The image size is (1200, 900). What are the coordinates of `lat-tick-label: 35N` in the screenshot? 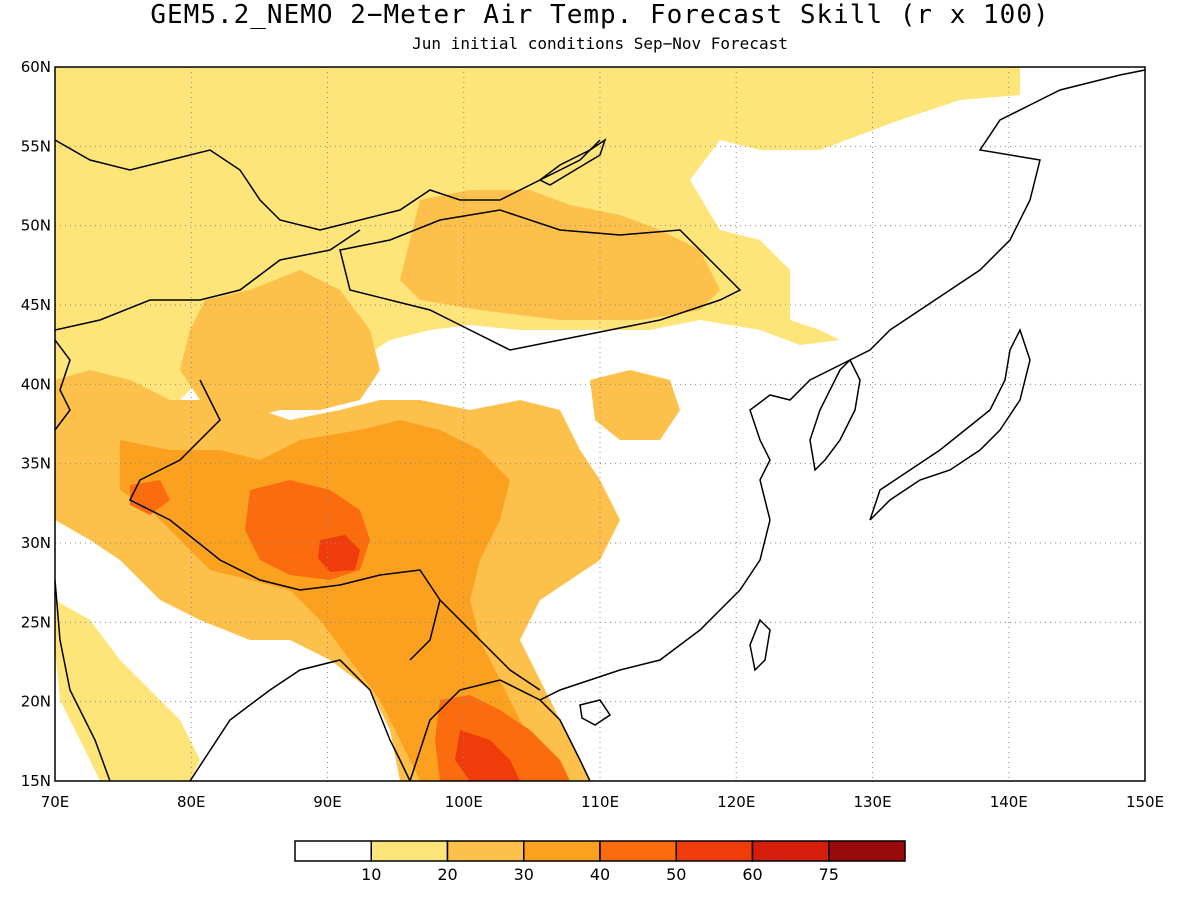 It's located at (36, 464).